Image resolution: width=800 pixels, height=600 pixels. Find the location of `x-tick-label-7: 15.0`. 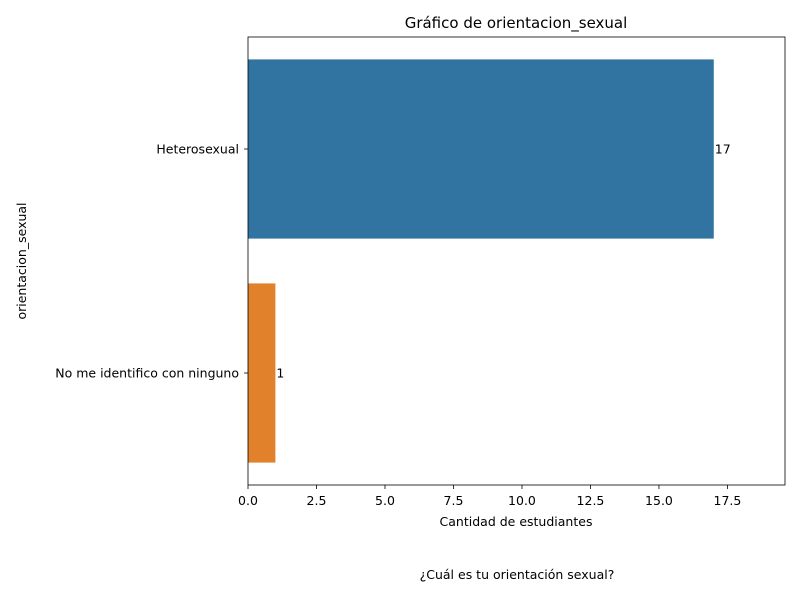

x-tick-label-7: 15.0 is located at coordinates (659, 500).